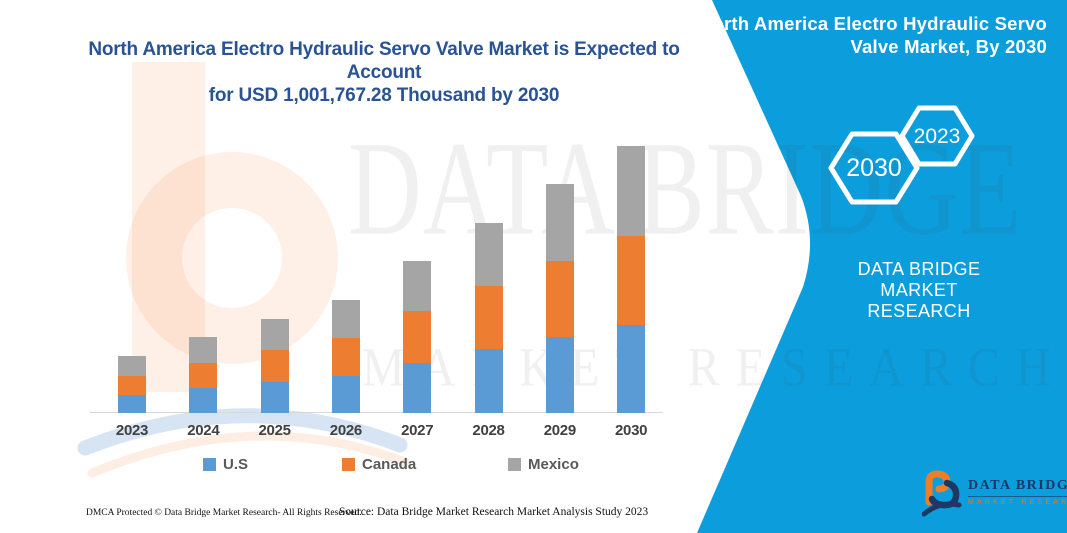 The width and height of the screenshot is (1067, 533). Describe the element at coordinates (132, 404) in the screenshot. I see `bar-segment-2023-us` at that location.